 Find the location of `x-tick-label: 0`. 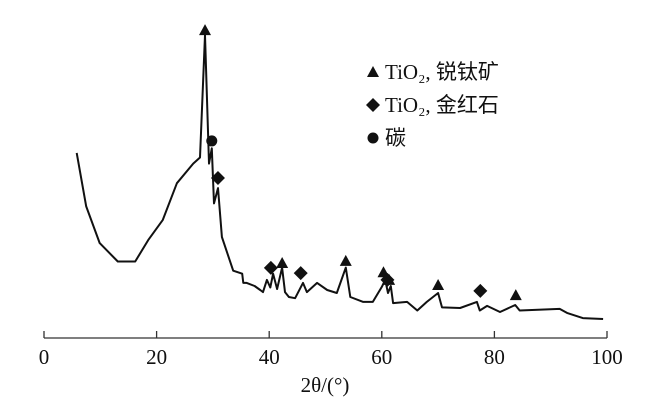

x-tick-label: 0 is located at coordinates (44, 357).